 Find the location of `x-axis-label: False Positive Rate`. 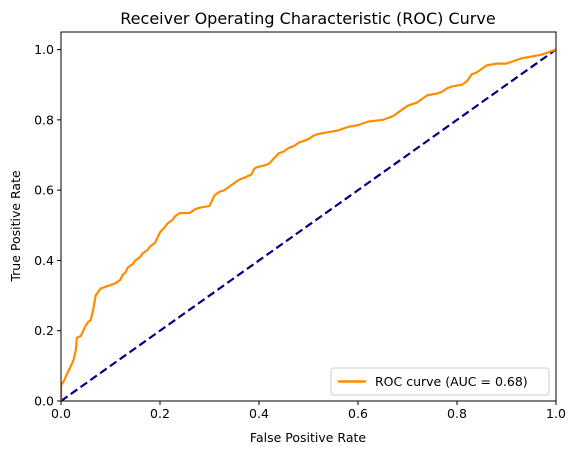

x-axis-label: False Positive Rate is located at coordinates (308, 437).